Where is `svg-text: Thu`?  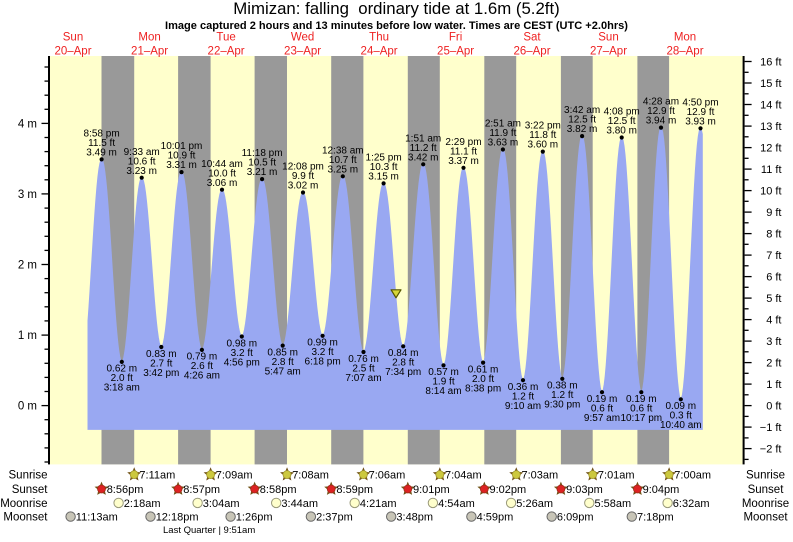 svg-text: Thu is located at coordinates (379, 38).